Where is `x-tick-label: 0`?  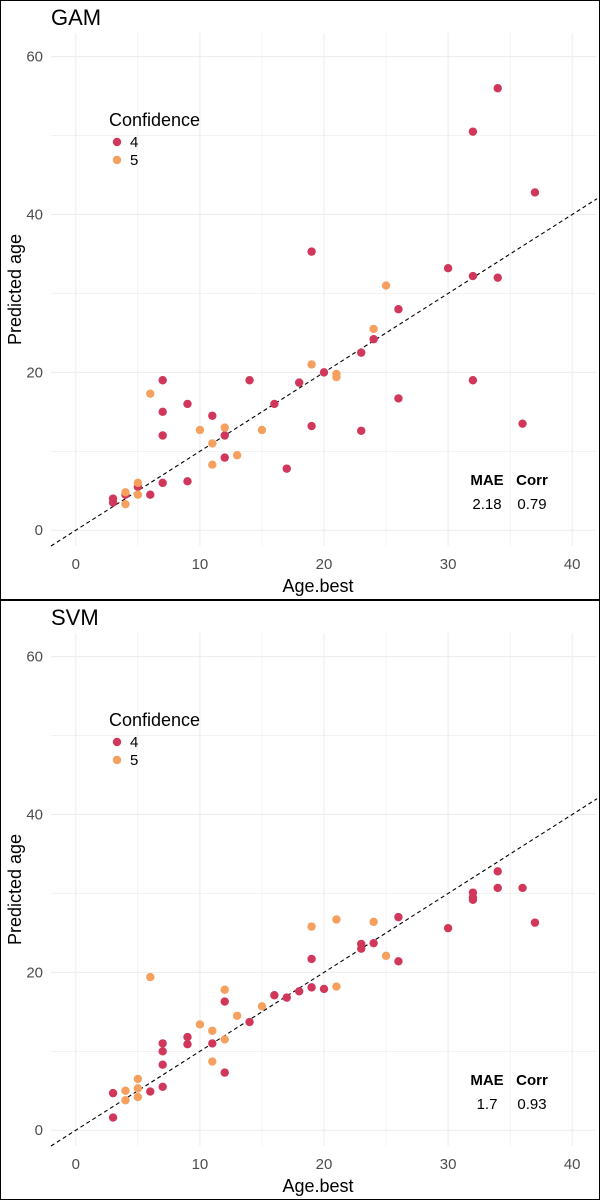 x-tick-label: 0 is located at coordinates (76, 1164).